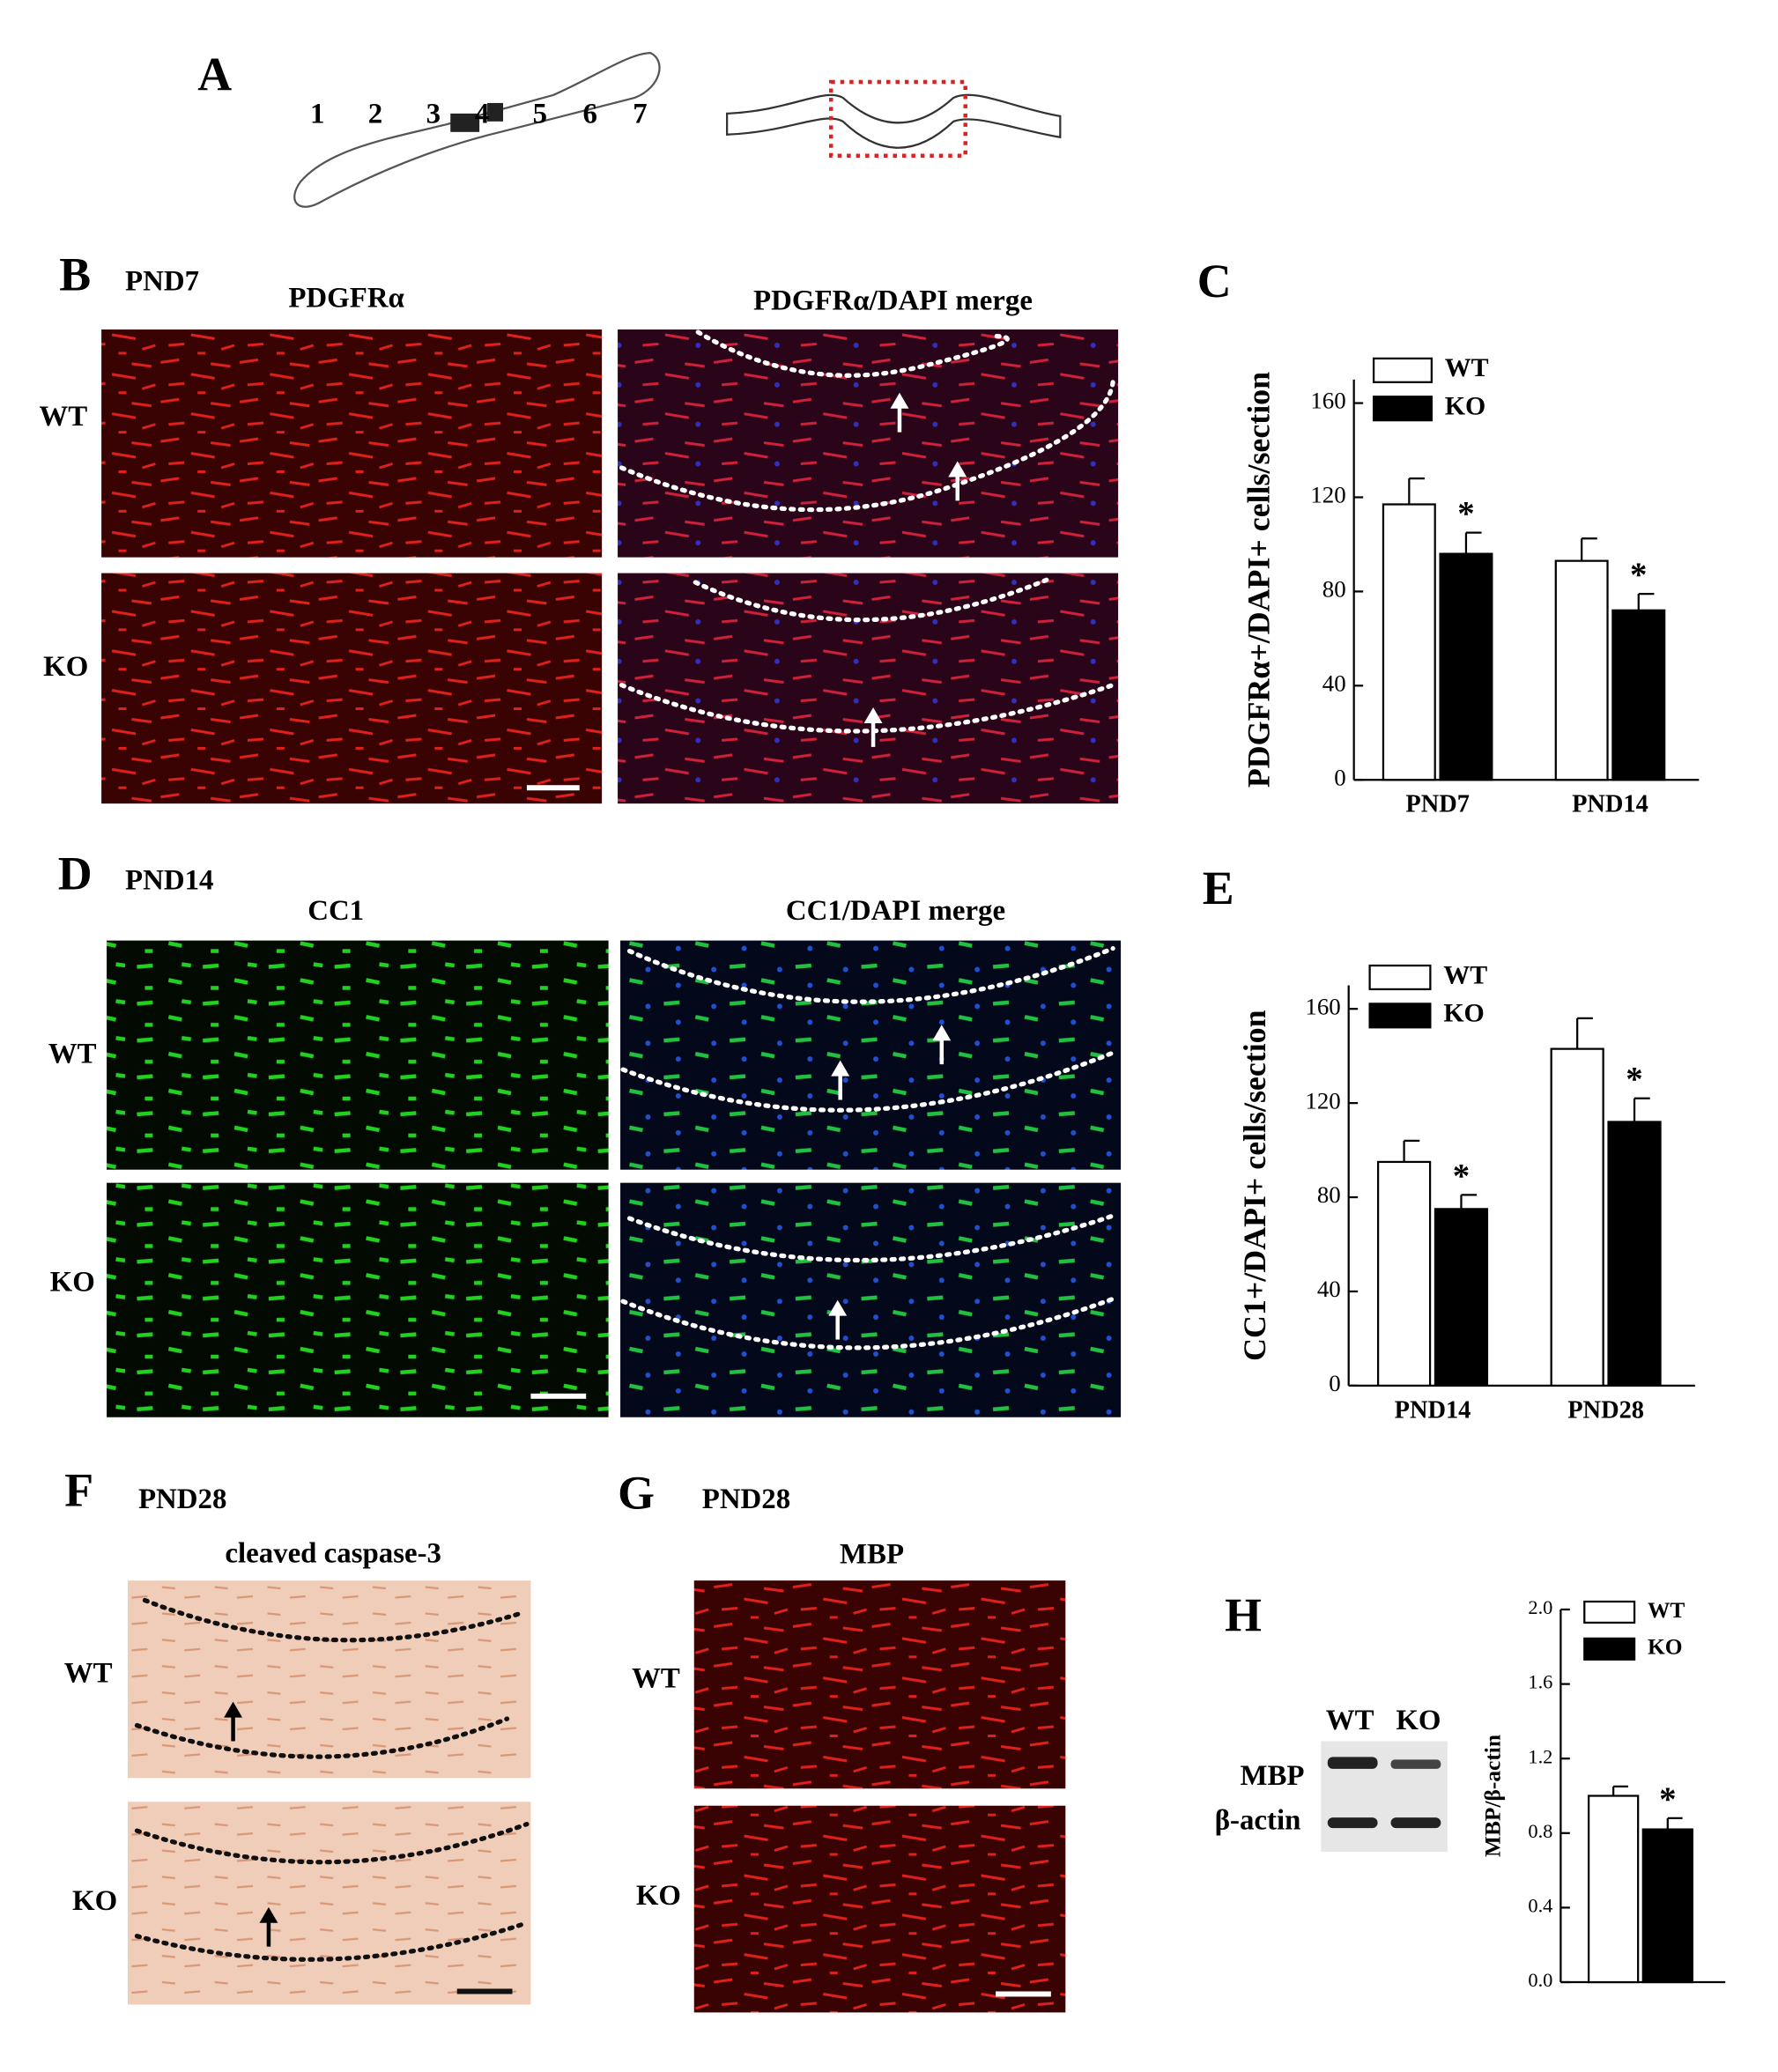 This screenshot has width=1778, height=2072. What do you see at coordinates (1334, 683) in the screenshot?
I see `y-tick-label: 40` at bounding box center [1334, 683].